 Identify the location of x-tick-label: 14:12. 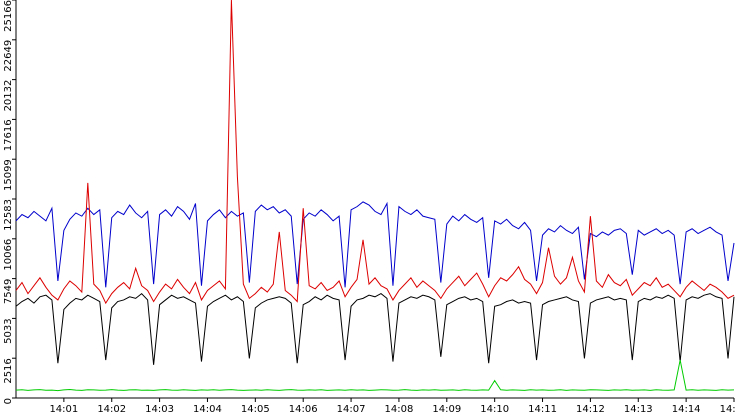
(590, 409).